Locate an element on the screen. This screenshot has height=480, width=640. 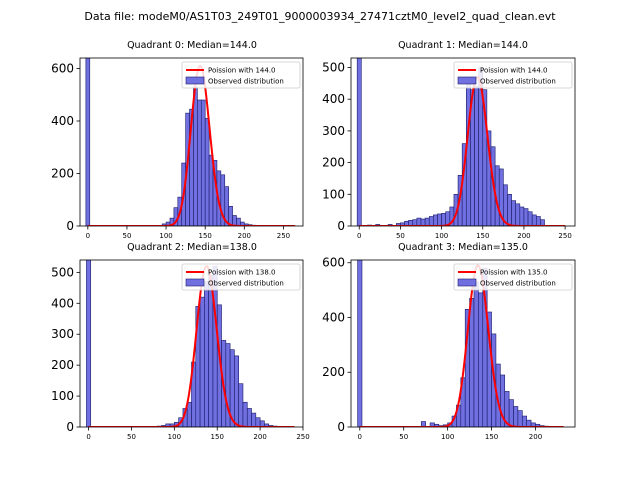
quadrant-2-ytick-label: 400 is located at coordinates (62, 303).